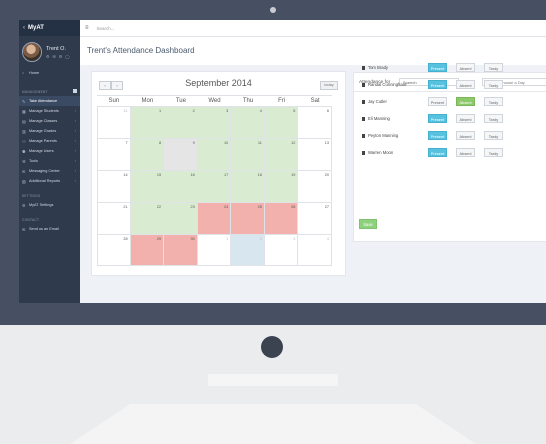  Describe the element at coordinates (383, 135) in the screenshot. I see `student-name: Peyton Manning` at that location.